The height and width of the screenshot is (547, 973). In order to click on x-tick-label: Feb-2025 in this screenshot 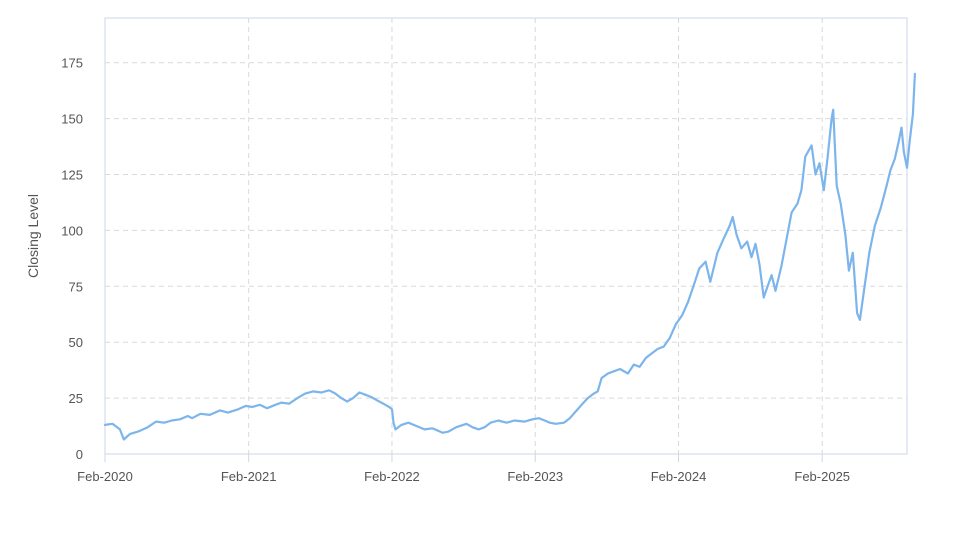, I will do `click(822, 476)`.